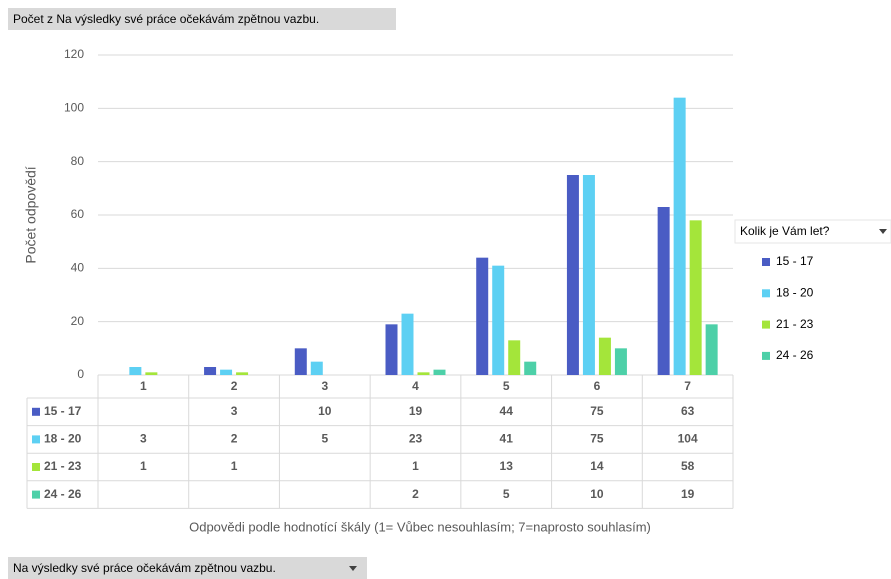 This screenshot has width=891, height=579. Describe the element at coordinates (143, 386) in the screenshot. I see `x-tick-label: 1` at that location.